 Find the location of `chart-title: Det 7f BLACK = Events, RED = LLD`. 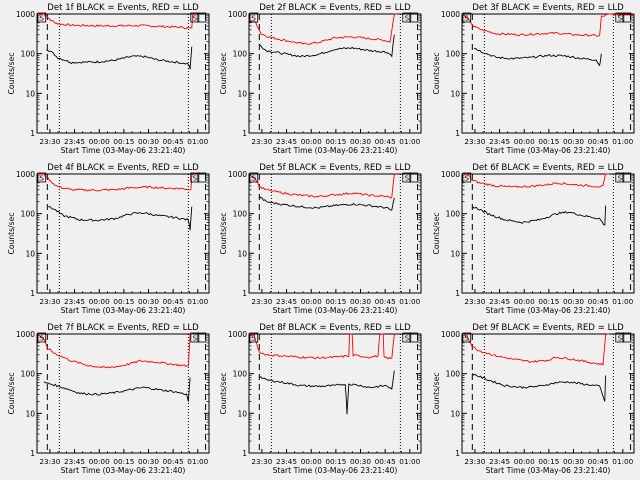

chart-title: Det 7f BLACK = Events, RED = LLD is located at coordinates (123, 328).